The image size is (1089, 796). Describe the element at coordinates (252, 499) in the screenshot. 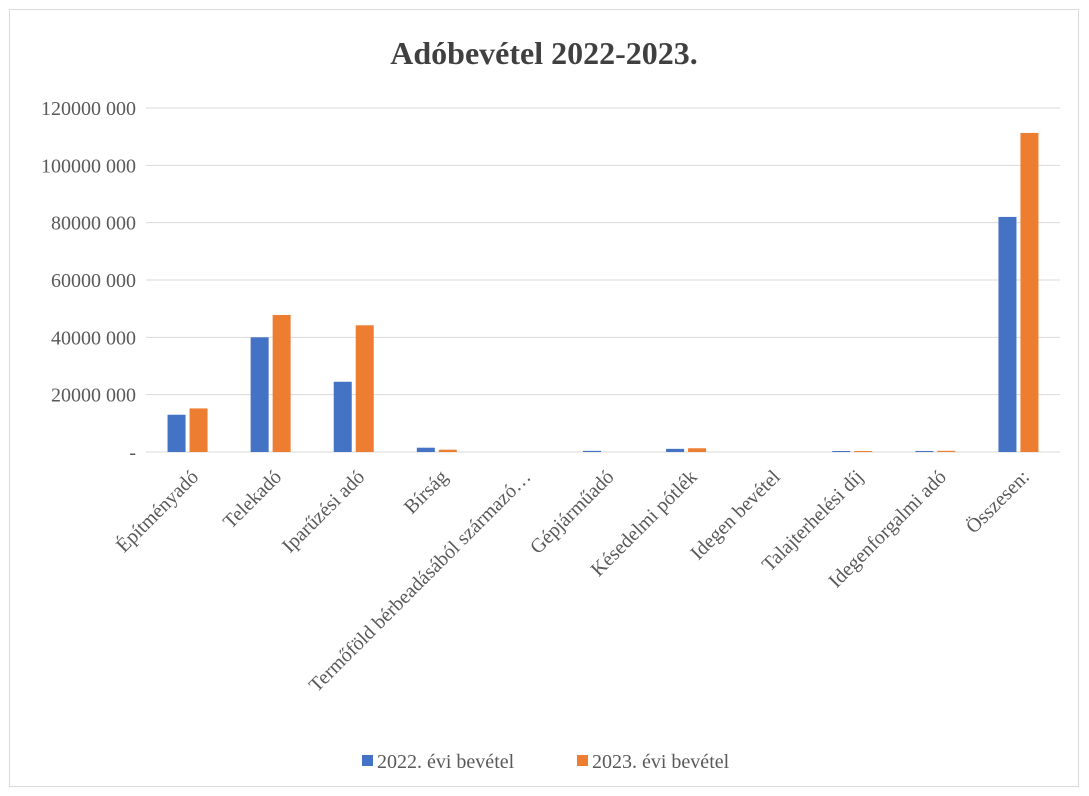

I see `x-tick-label: Telekadó` at that location.